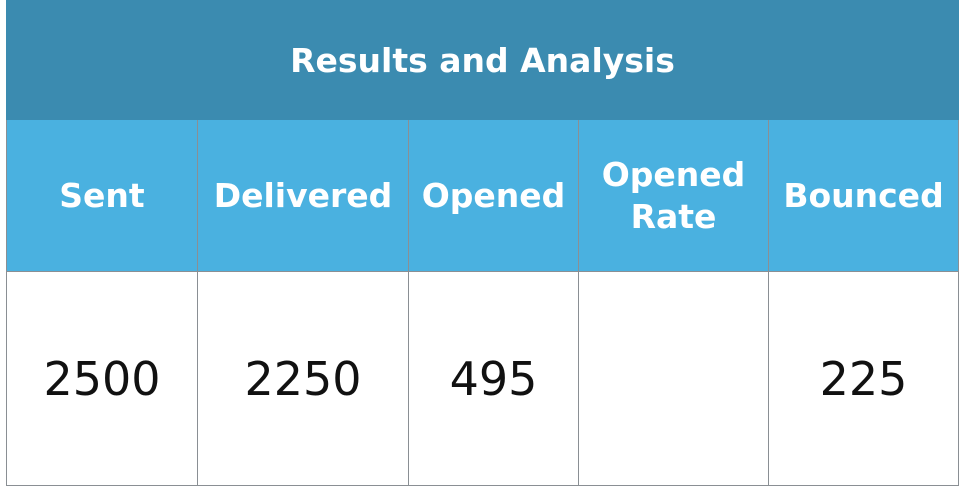  What do you see at coordinates (303, 378) in the screenshot?
I see `data-cell: 2250` at bounding box center [303, 378].